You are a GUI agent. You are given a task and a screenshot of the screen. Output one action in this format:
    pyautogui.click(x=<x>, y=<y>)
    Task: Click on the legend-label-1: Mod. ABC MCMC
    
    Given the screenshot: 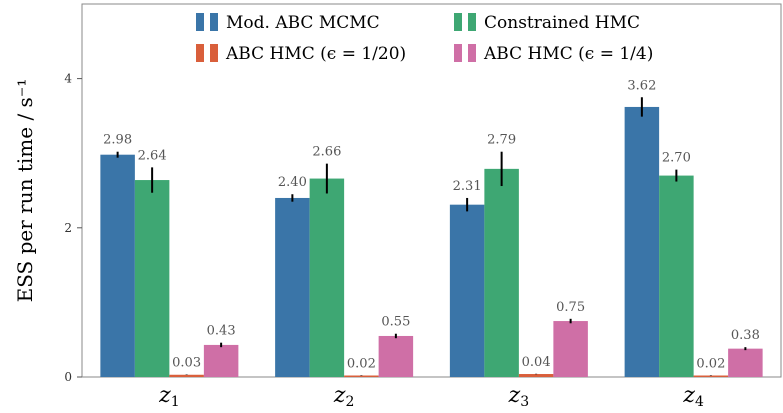 What is the action you would take?
    pyautogui.click(x=303, y=23)
    